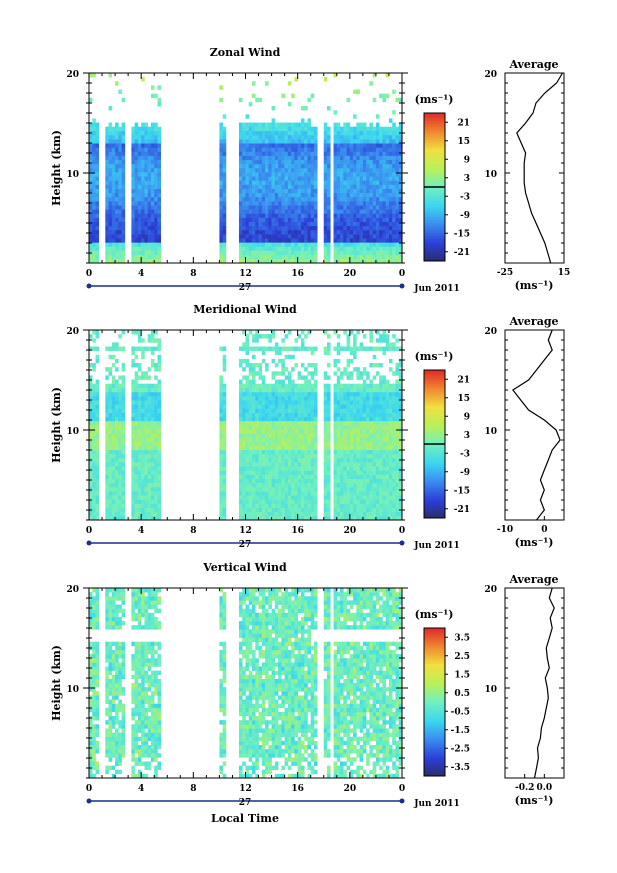 The image size is (617, 873). What do you see at coordinates (245, 52) in the screenshot?
I see `panel-title: Zonal Wind` at bounding box center [245, 52].